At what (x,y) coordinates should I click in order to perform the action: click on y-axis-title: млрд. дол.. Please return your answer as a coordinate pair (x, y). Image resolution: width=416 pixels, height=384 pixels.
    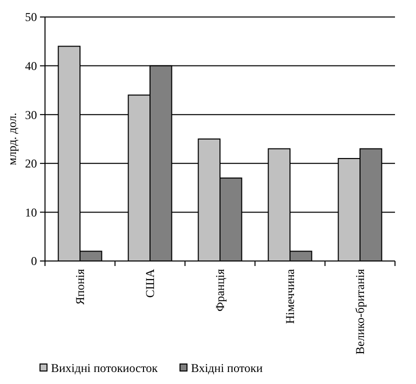
    Looking at the image, I should click on (12, 139).